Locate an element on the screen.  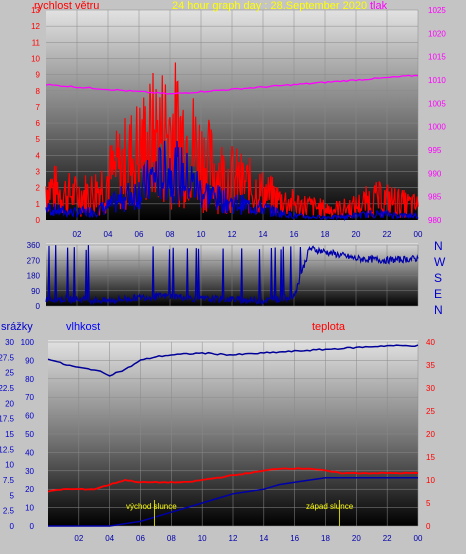
direction-tick-label: 180 is located at coordinates (34, 276).